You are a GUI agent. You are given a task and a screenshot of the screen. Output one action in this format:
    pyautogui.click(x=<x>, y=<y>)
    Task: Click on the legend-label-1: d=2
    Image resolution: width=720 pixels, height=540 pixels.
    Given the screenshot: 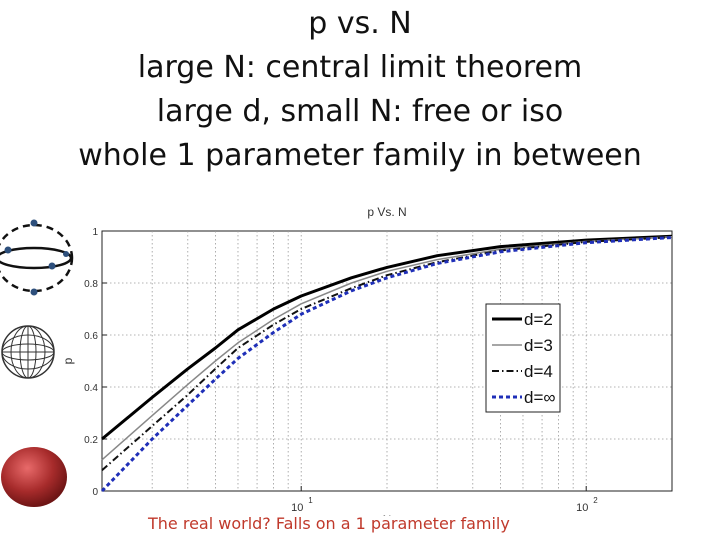 What is the action you would take?
    pyautogui.click(x=538, y=319)
    